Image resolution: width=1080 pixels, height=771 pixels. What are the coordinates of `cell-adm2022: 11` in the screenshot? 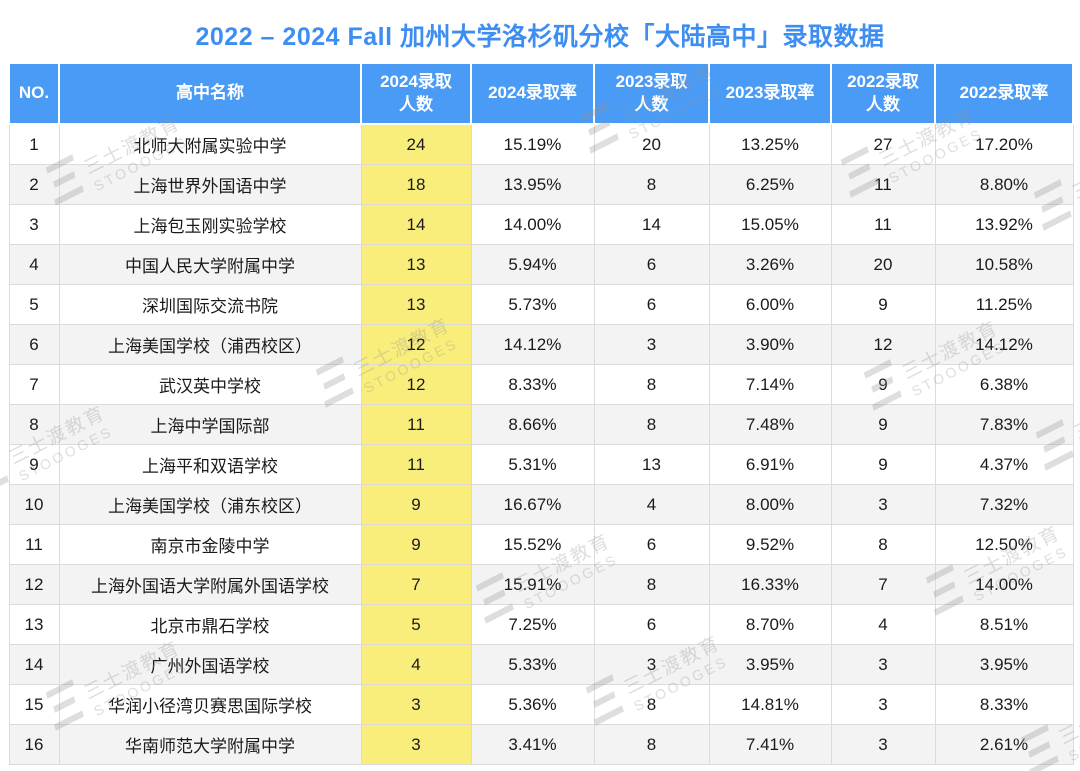 It's located at (883, 184).